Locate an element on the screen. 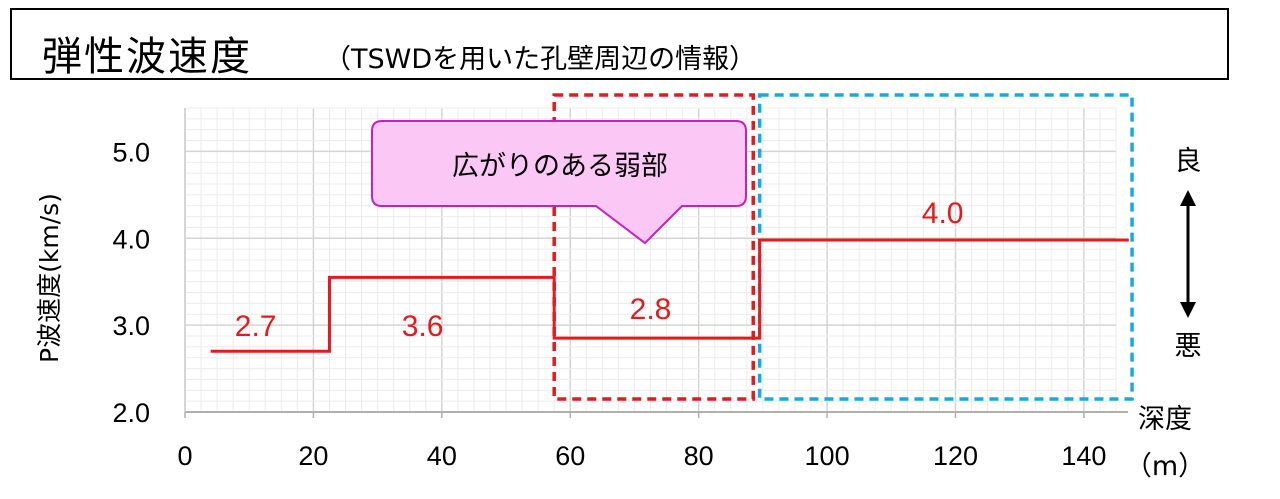  x-axis-label: 深度 is located at coordinates (1165, 419).